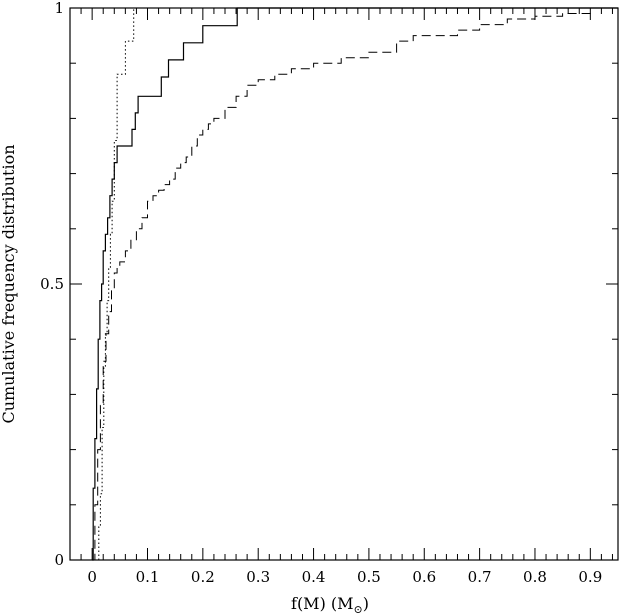 The width and height of the screenshot is (623, 616). I want to click on x-tick-label: 0.9, so click(590, 577).